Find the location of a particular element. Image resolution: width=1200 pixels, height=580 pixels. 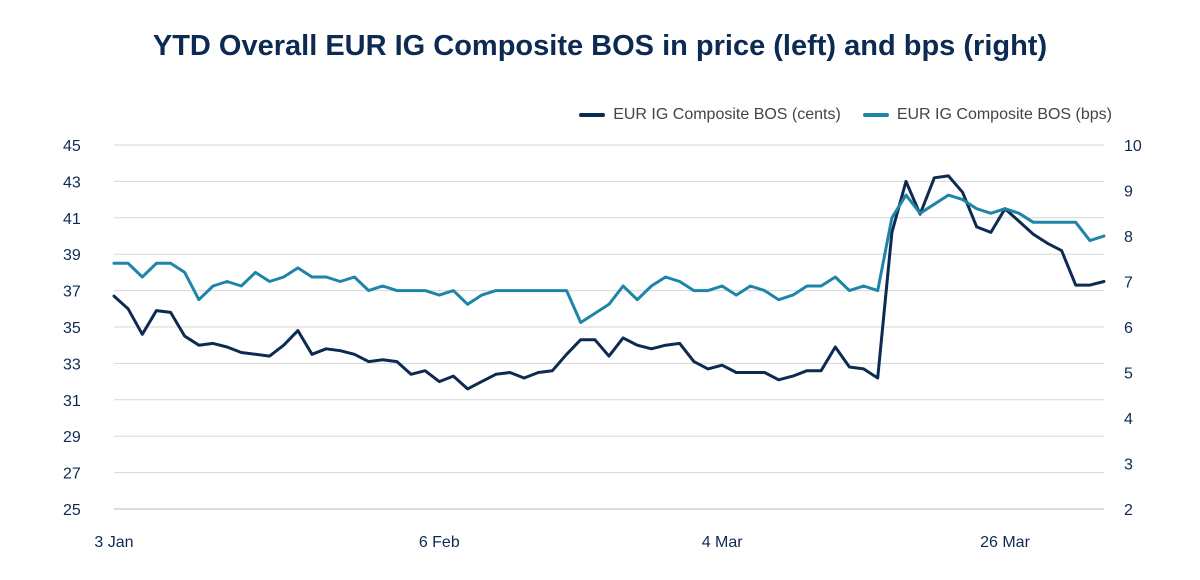

y-left-tick-label: 27 is located at coordinates (72, 474).